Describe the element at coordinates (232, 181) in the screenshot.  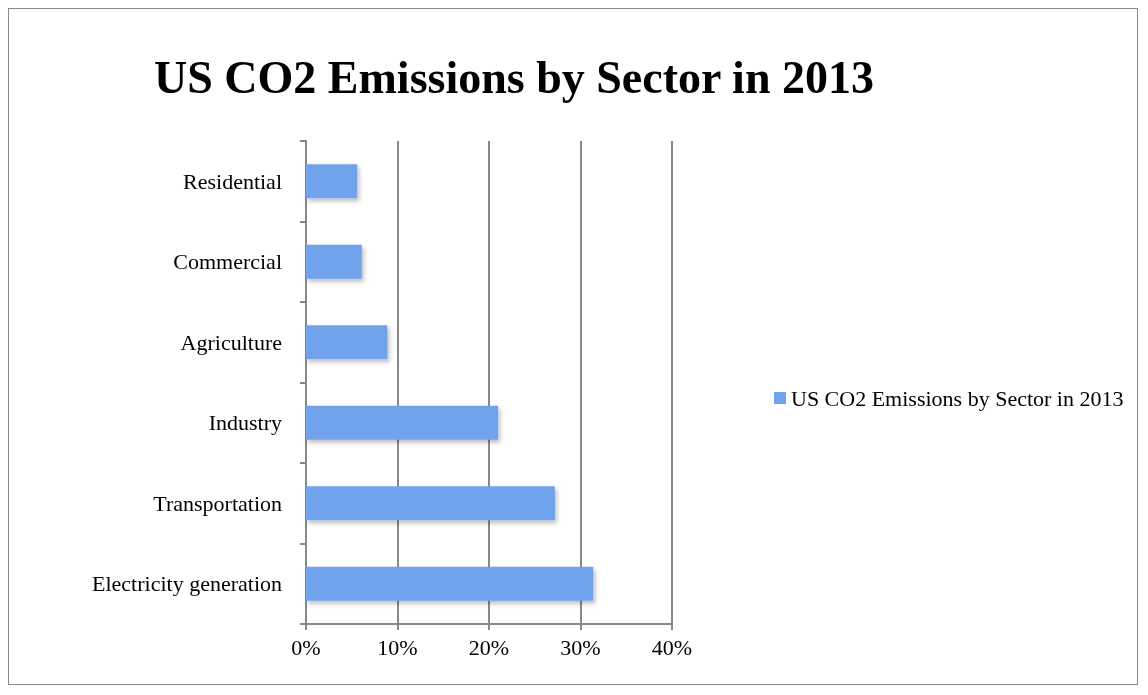
I see `y-tick-label: Residential` at that location.